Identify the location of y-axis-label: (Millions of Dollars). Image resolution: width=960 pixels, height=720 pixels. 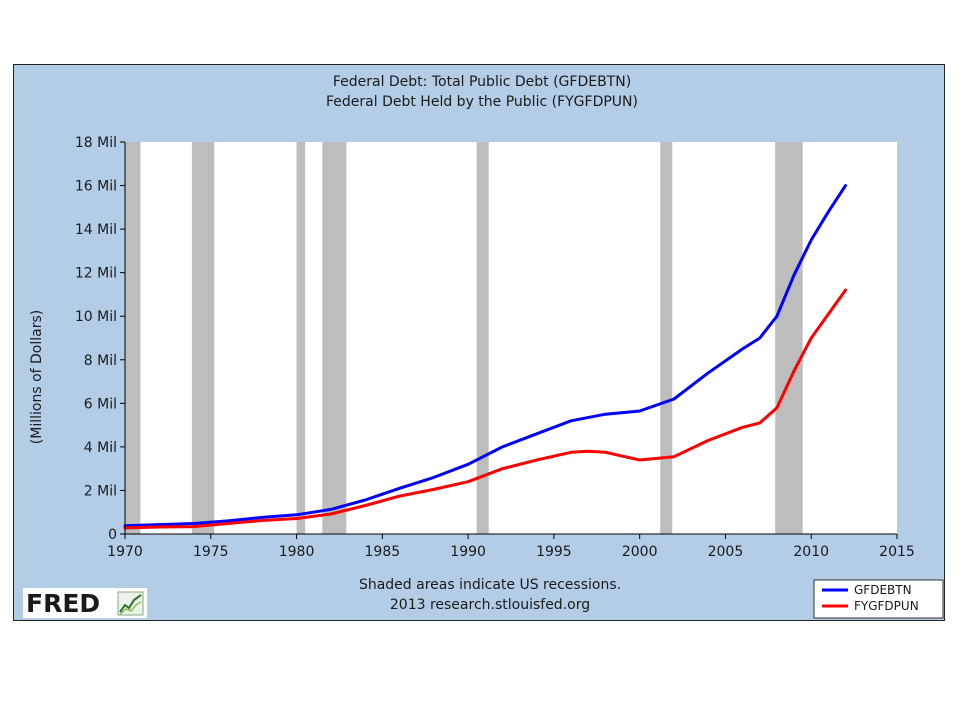
(37, 377).